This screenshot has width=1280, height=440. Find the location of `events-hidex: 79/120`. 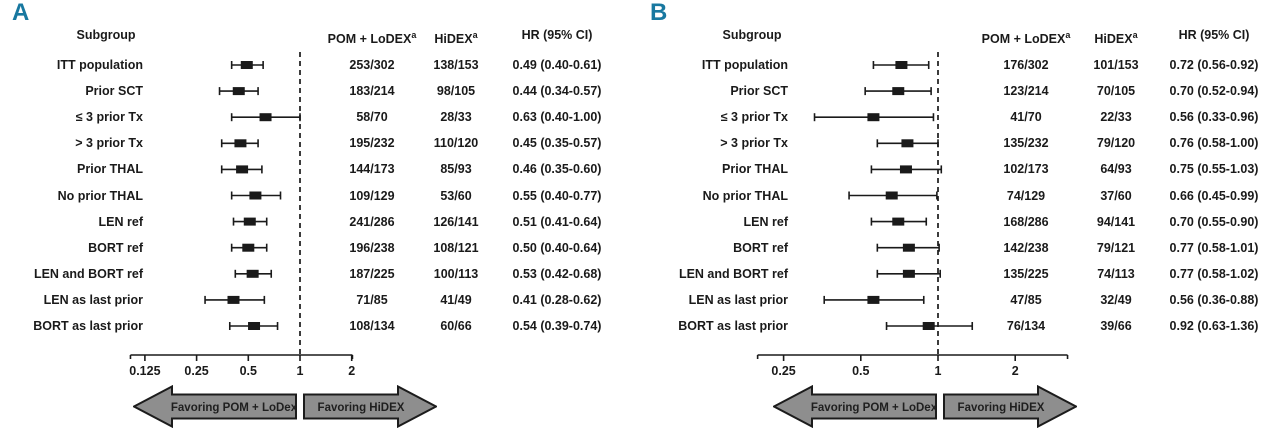

events-hidex: 79/120 is located at coordinates (1116, 143).